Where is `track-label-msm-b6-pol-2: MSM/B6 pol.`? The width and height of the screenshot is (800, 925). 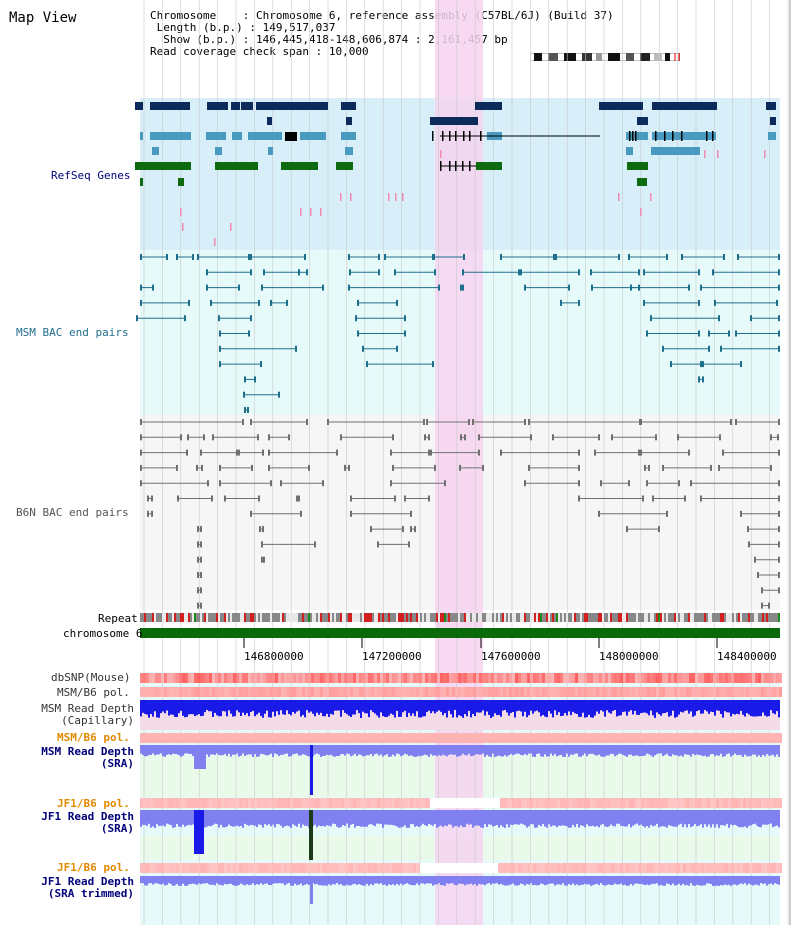 track-label-msm-b6-pol-2: MSM/B6 pol. is located at coordinates (93, 737).